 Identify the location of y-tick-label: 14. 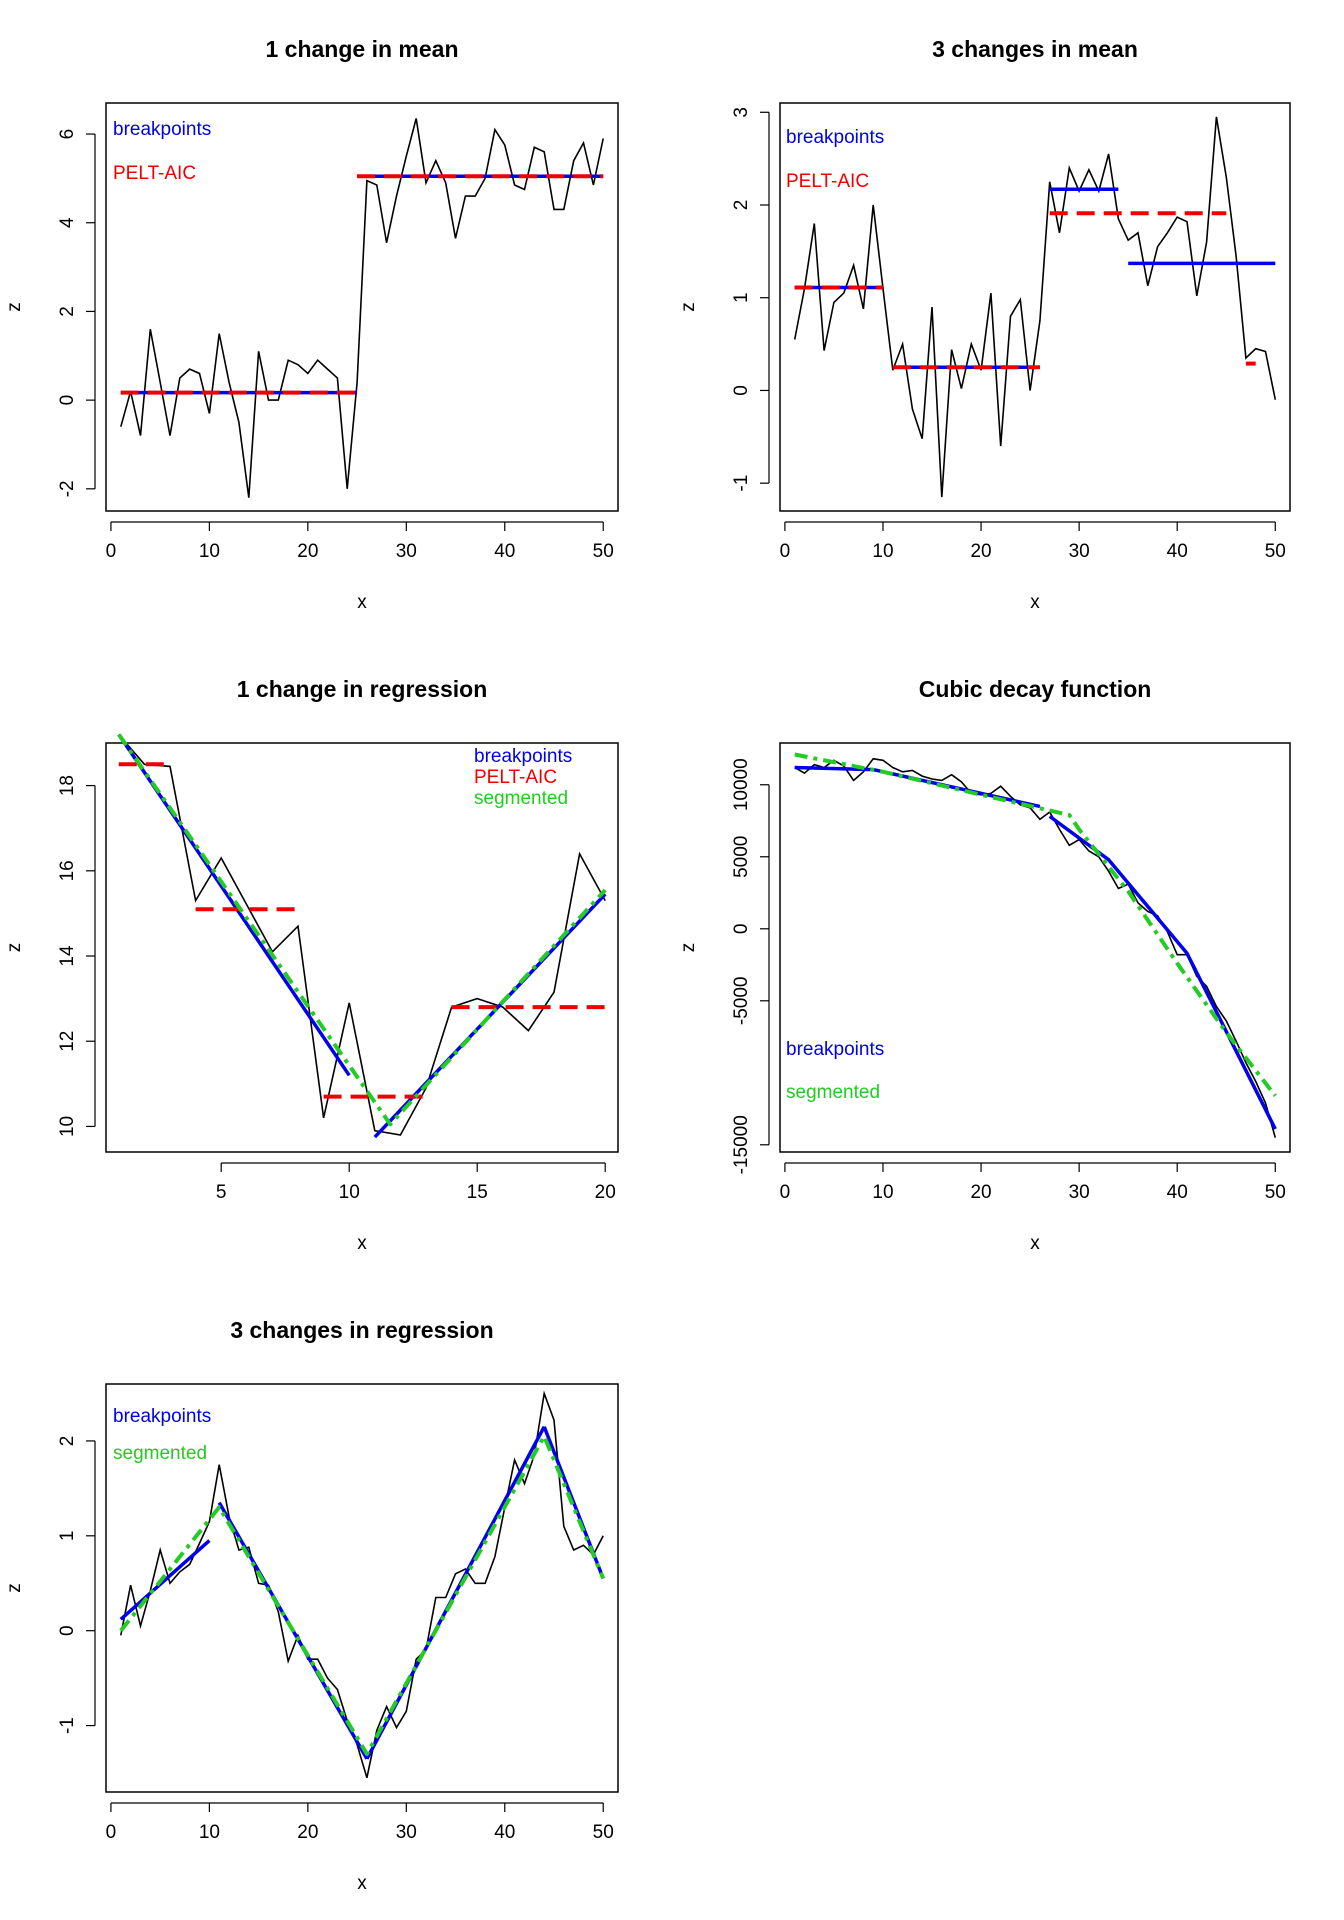
(67, 956).